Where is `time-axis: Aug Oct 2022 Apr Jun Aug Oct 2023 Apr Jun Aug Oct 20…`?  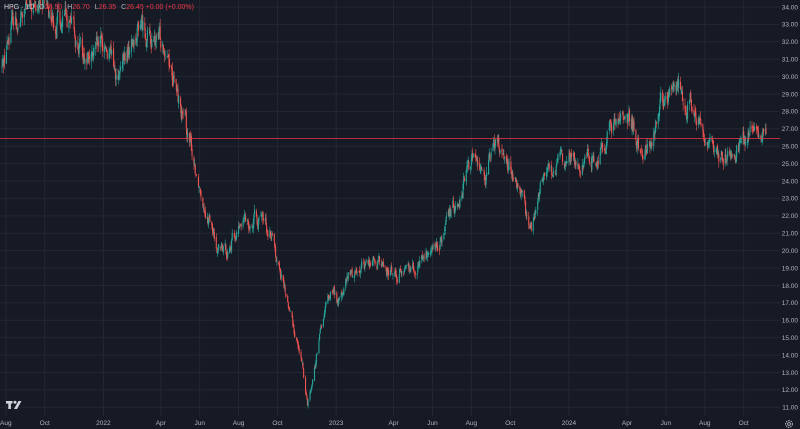
time-axis: Aug Oct 2022 Apr Jun Aug Oct 2023 Apr Jun Aug Oct 20… is located at coordinates (400, 422).